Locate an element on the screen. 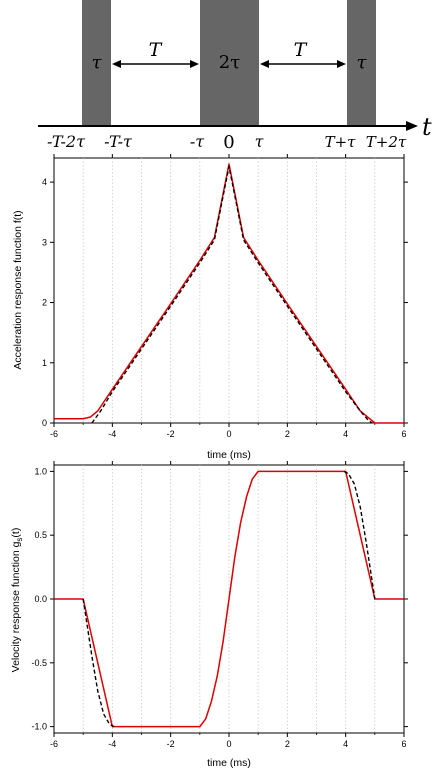 Image resolution: width=436 pixels, height=770 pixels. velocity-x-tick-label: 4 is located at coordinates (345, 744).